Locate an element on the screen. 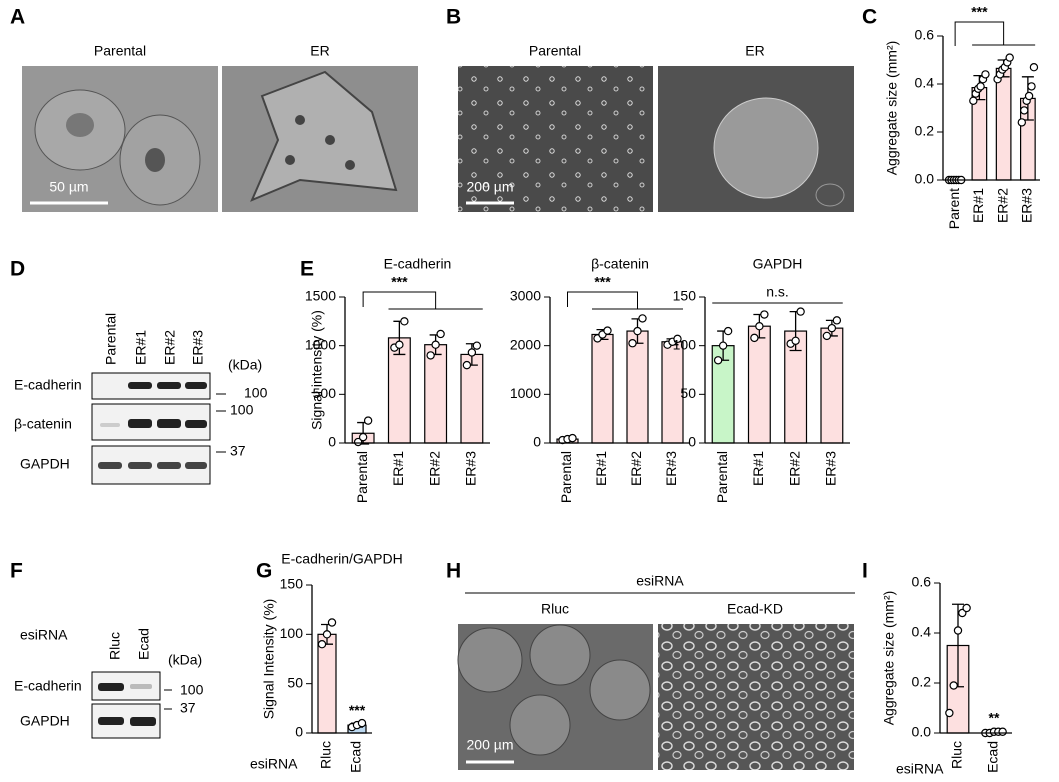  y-axis-title: Signal intensity (%) is located at coordinates (317, 370).